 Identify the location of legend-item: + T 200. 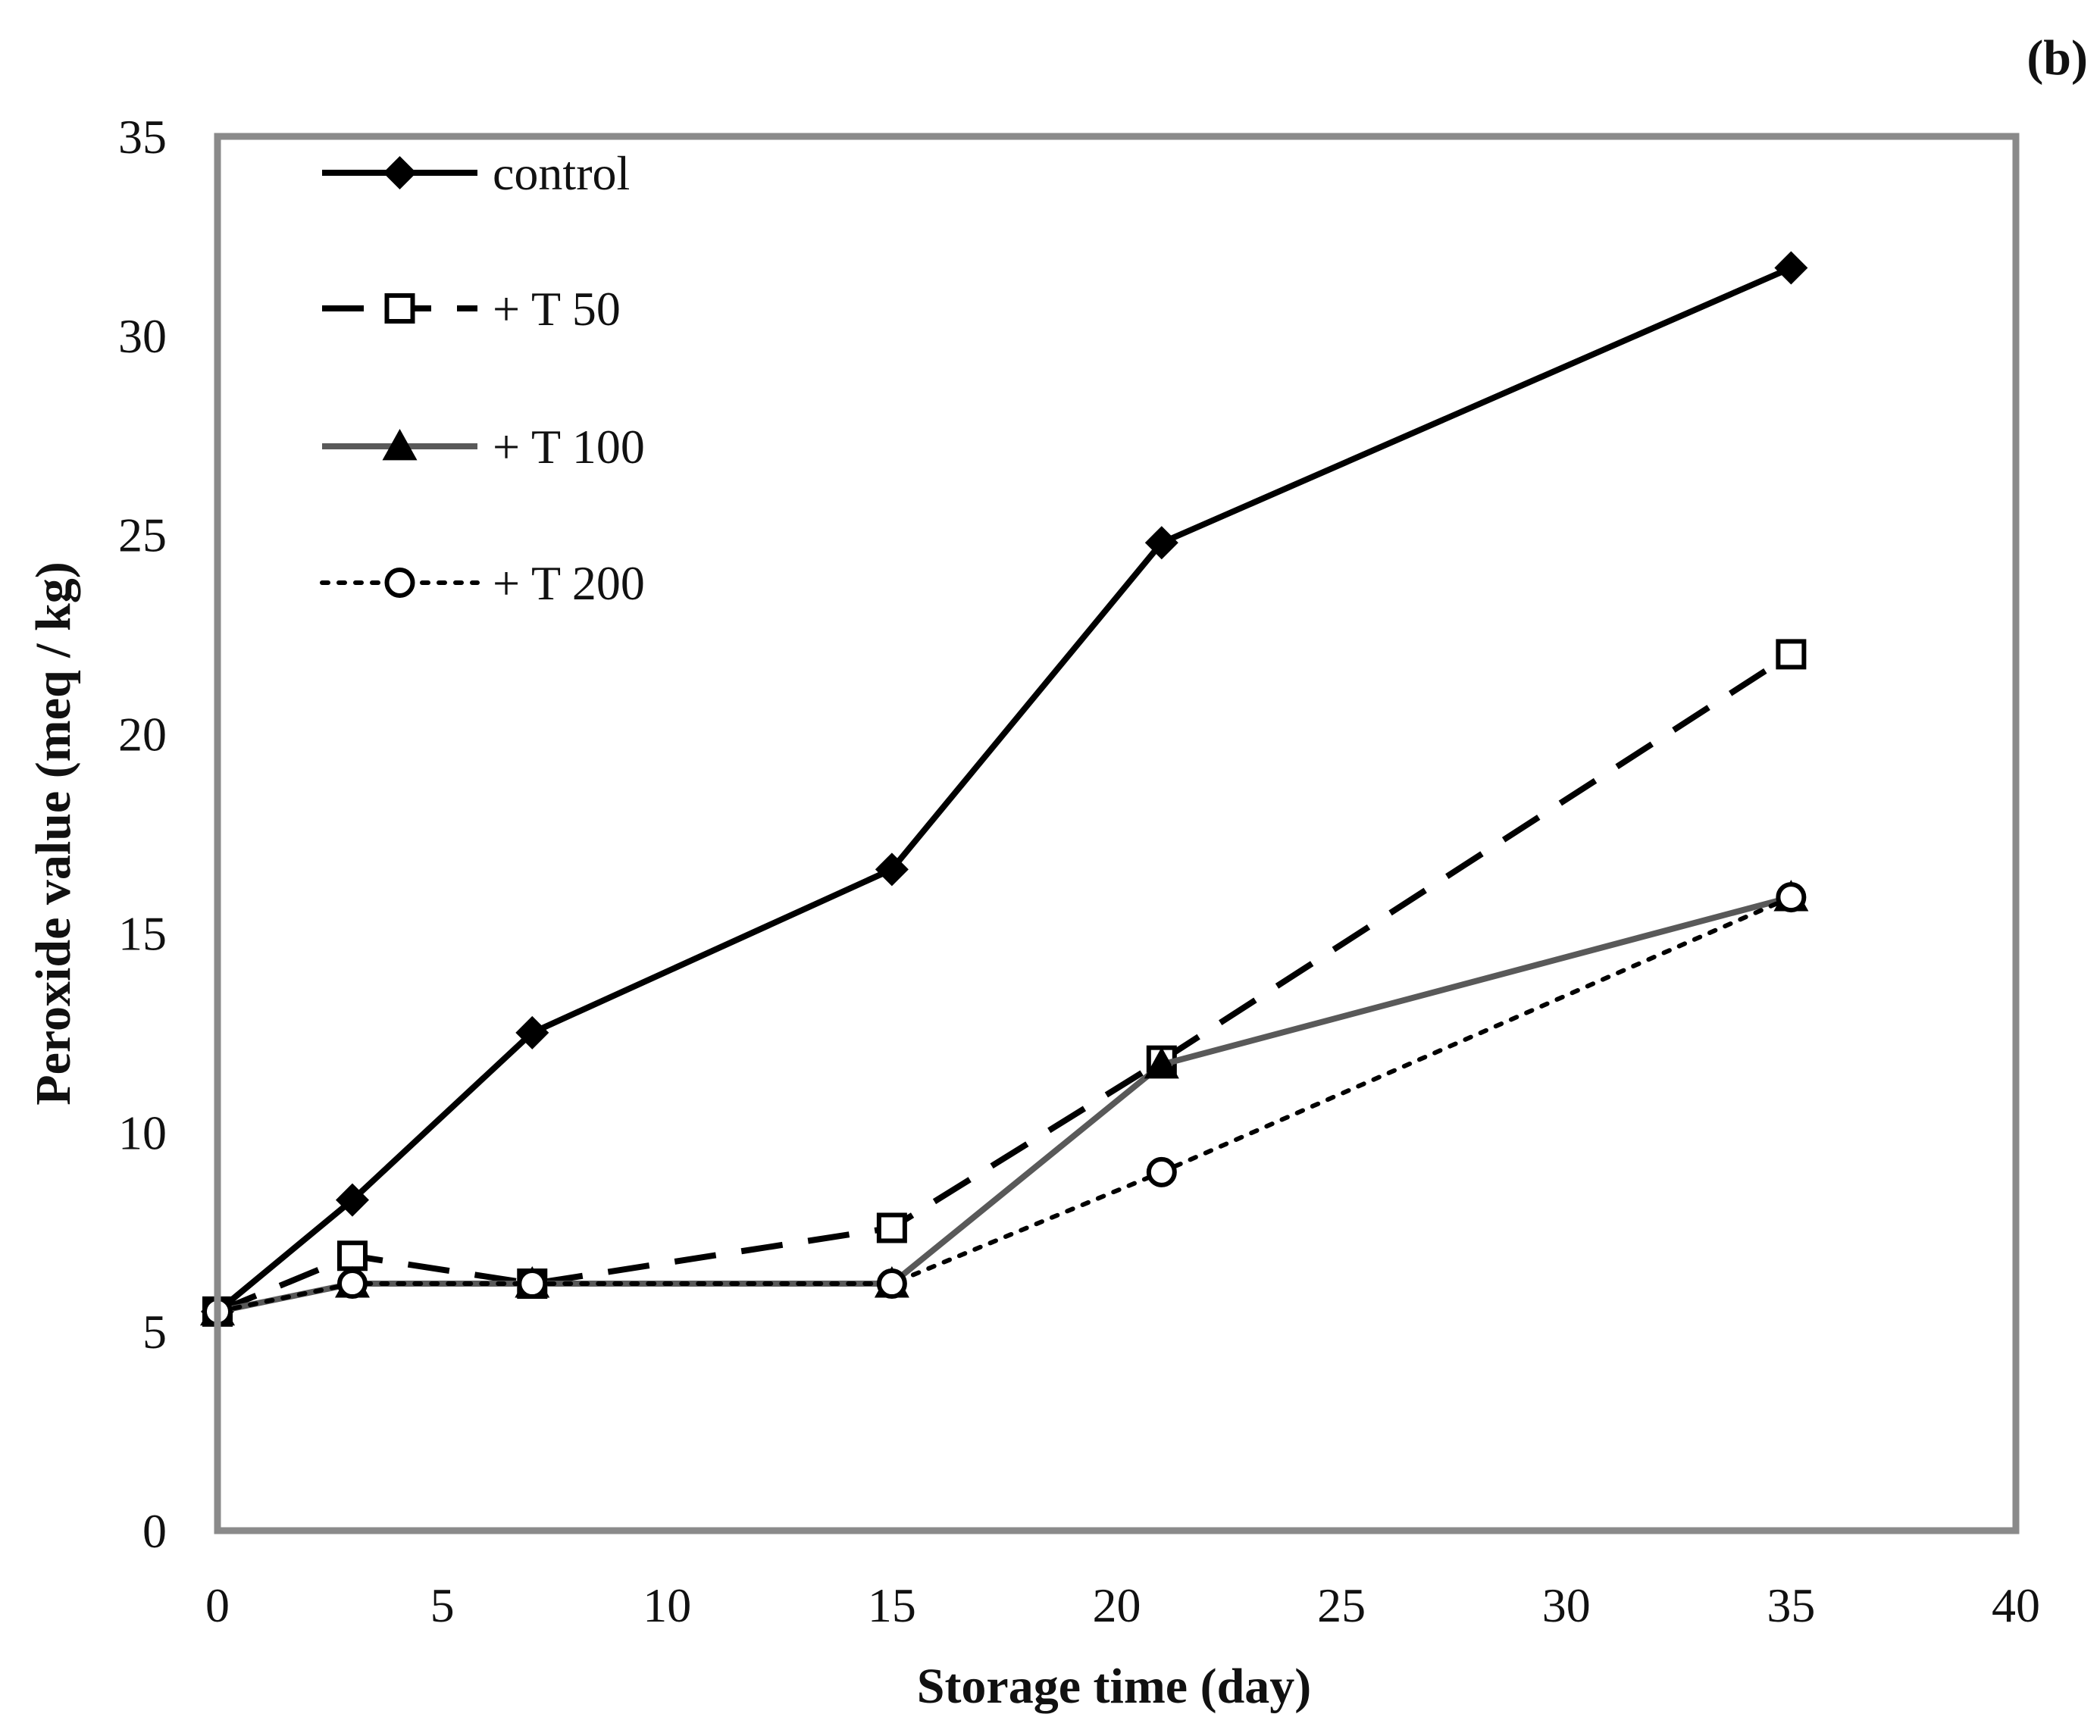
(482, 583).